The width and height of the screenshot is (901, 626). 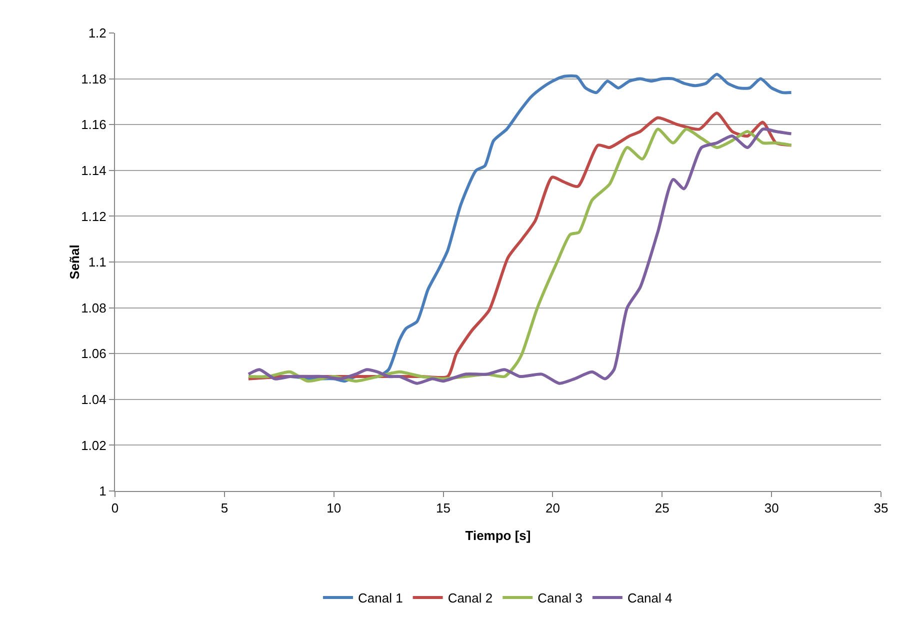 I want to click on legend-label: Canal 4, so click(x=649, y=598).